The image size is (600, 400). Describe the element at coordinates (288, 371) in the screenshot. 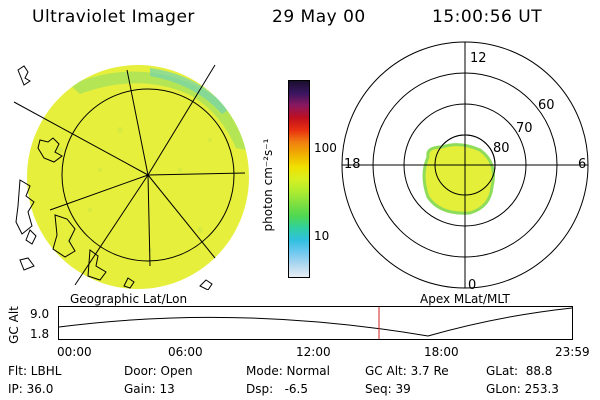

I see `status-mode: Mode: Normal` at that location.